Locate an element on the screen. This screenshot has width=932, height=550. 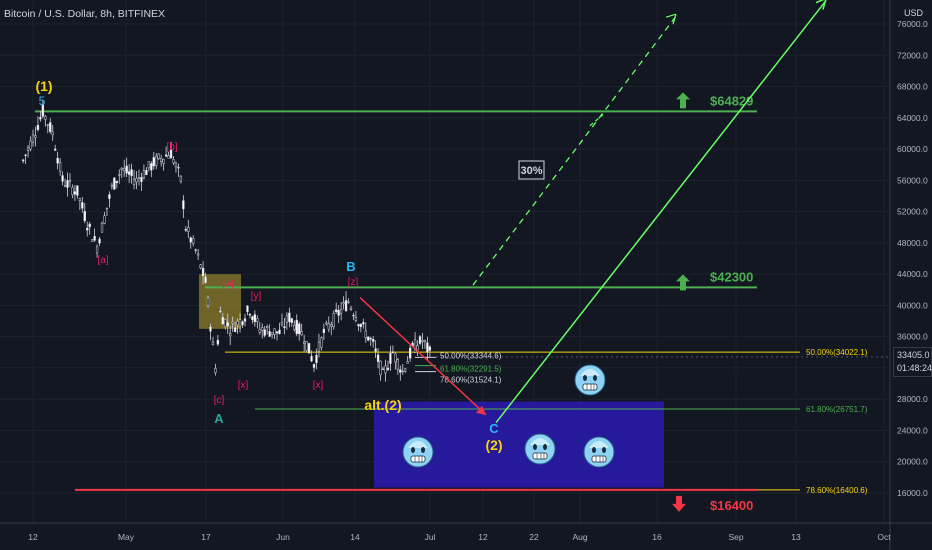
fib-label: 61.80%(26751.7) is located at coordinates (837, 409).